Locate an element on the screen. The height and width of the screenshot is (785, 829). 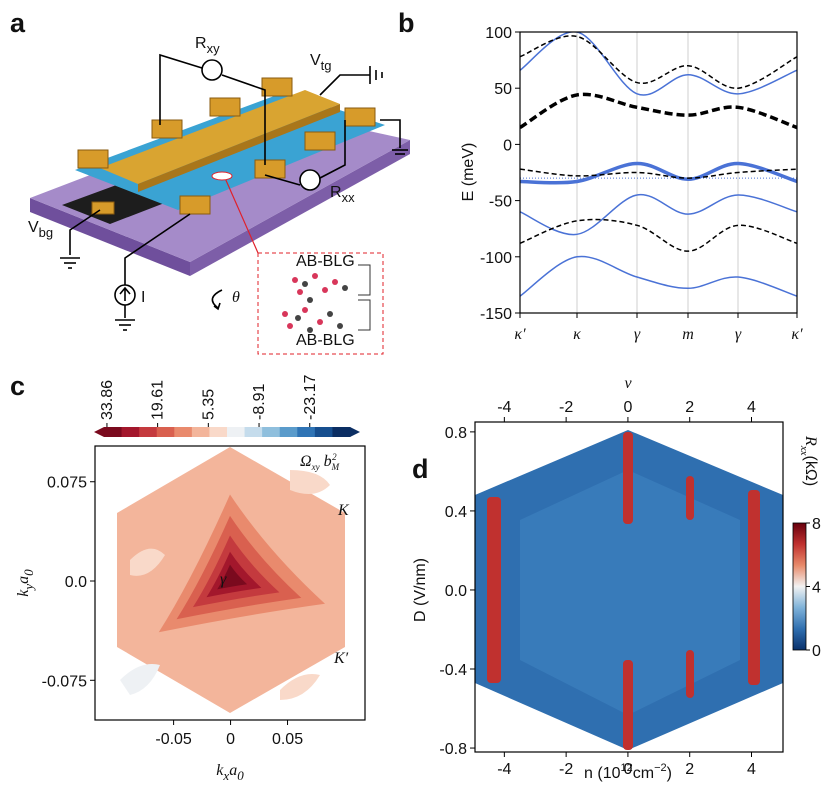
x2-tick-label: -2 is located at coordinates (566, 407).